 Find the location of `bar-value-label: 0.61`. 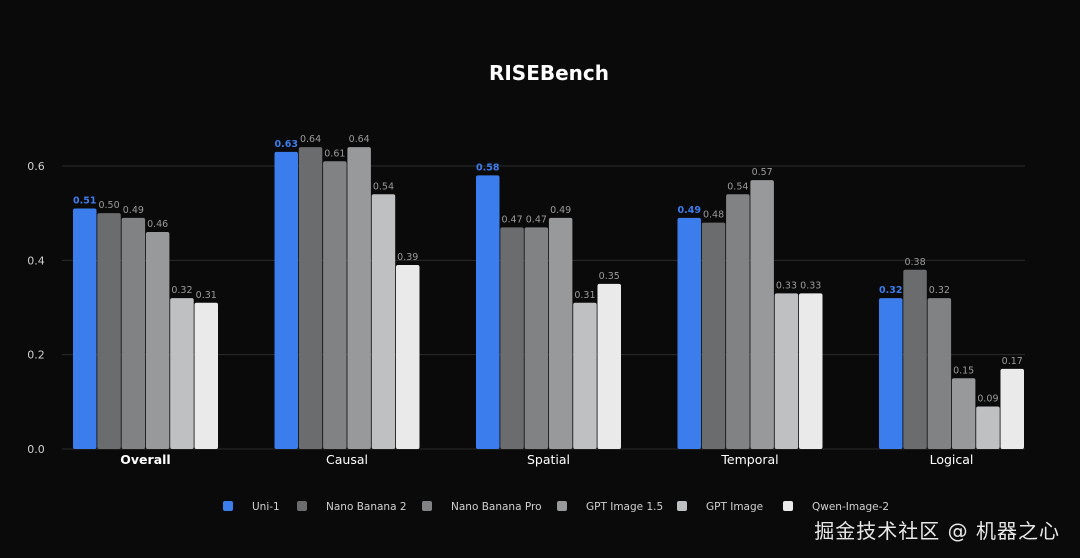

bar-value-label: 0.61 is located at coordinates (334, 153).